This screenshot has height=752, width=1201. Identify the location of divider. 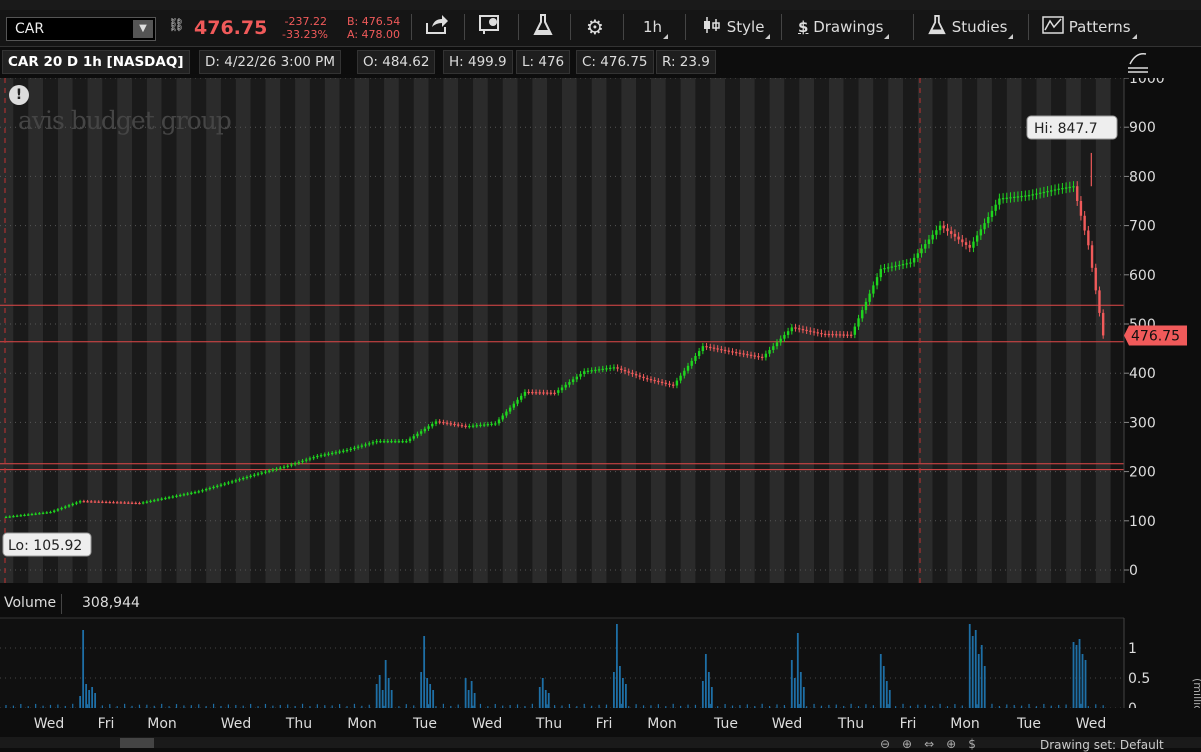
(570, 27).